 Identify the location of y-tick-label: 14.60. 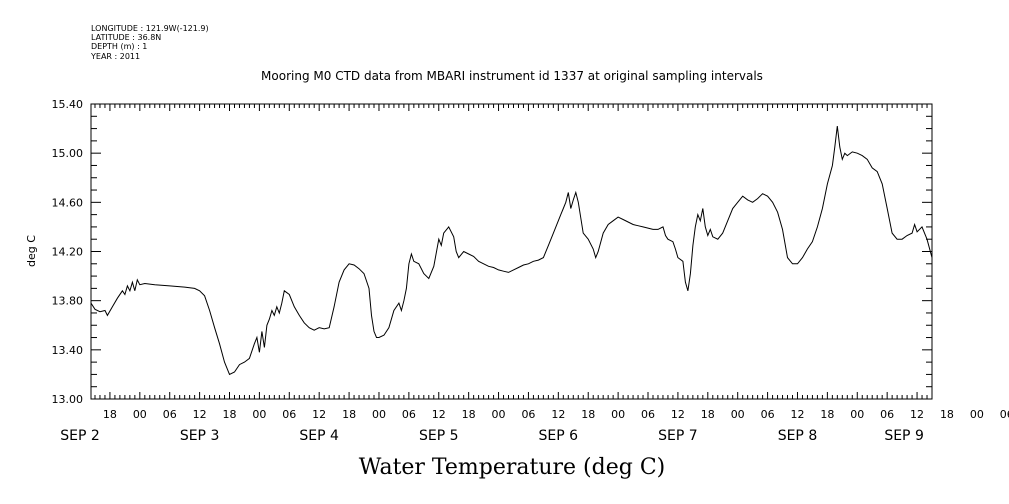
(68, 202).